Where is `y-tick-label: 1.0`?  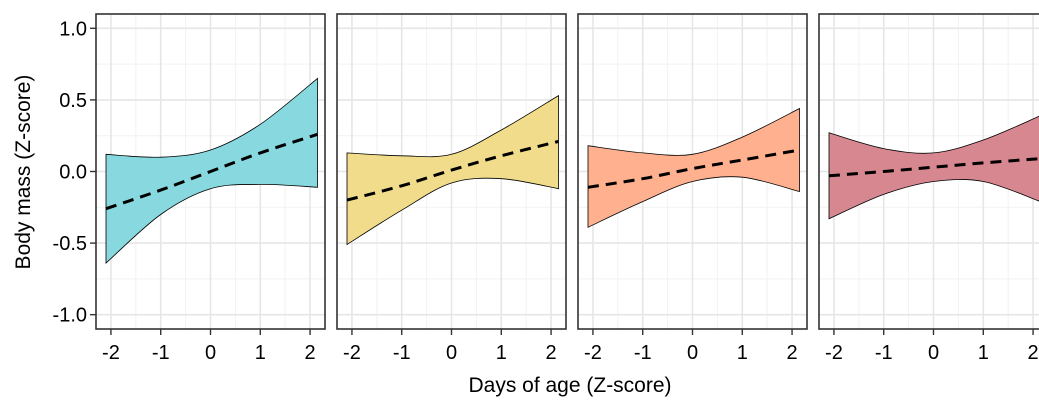 y-tick-label: 1.0 is located at coordinates (73, 29).